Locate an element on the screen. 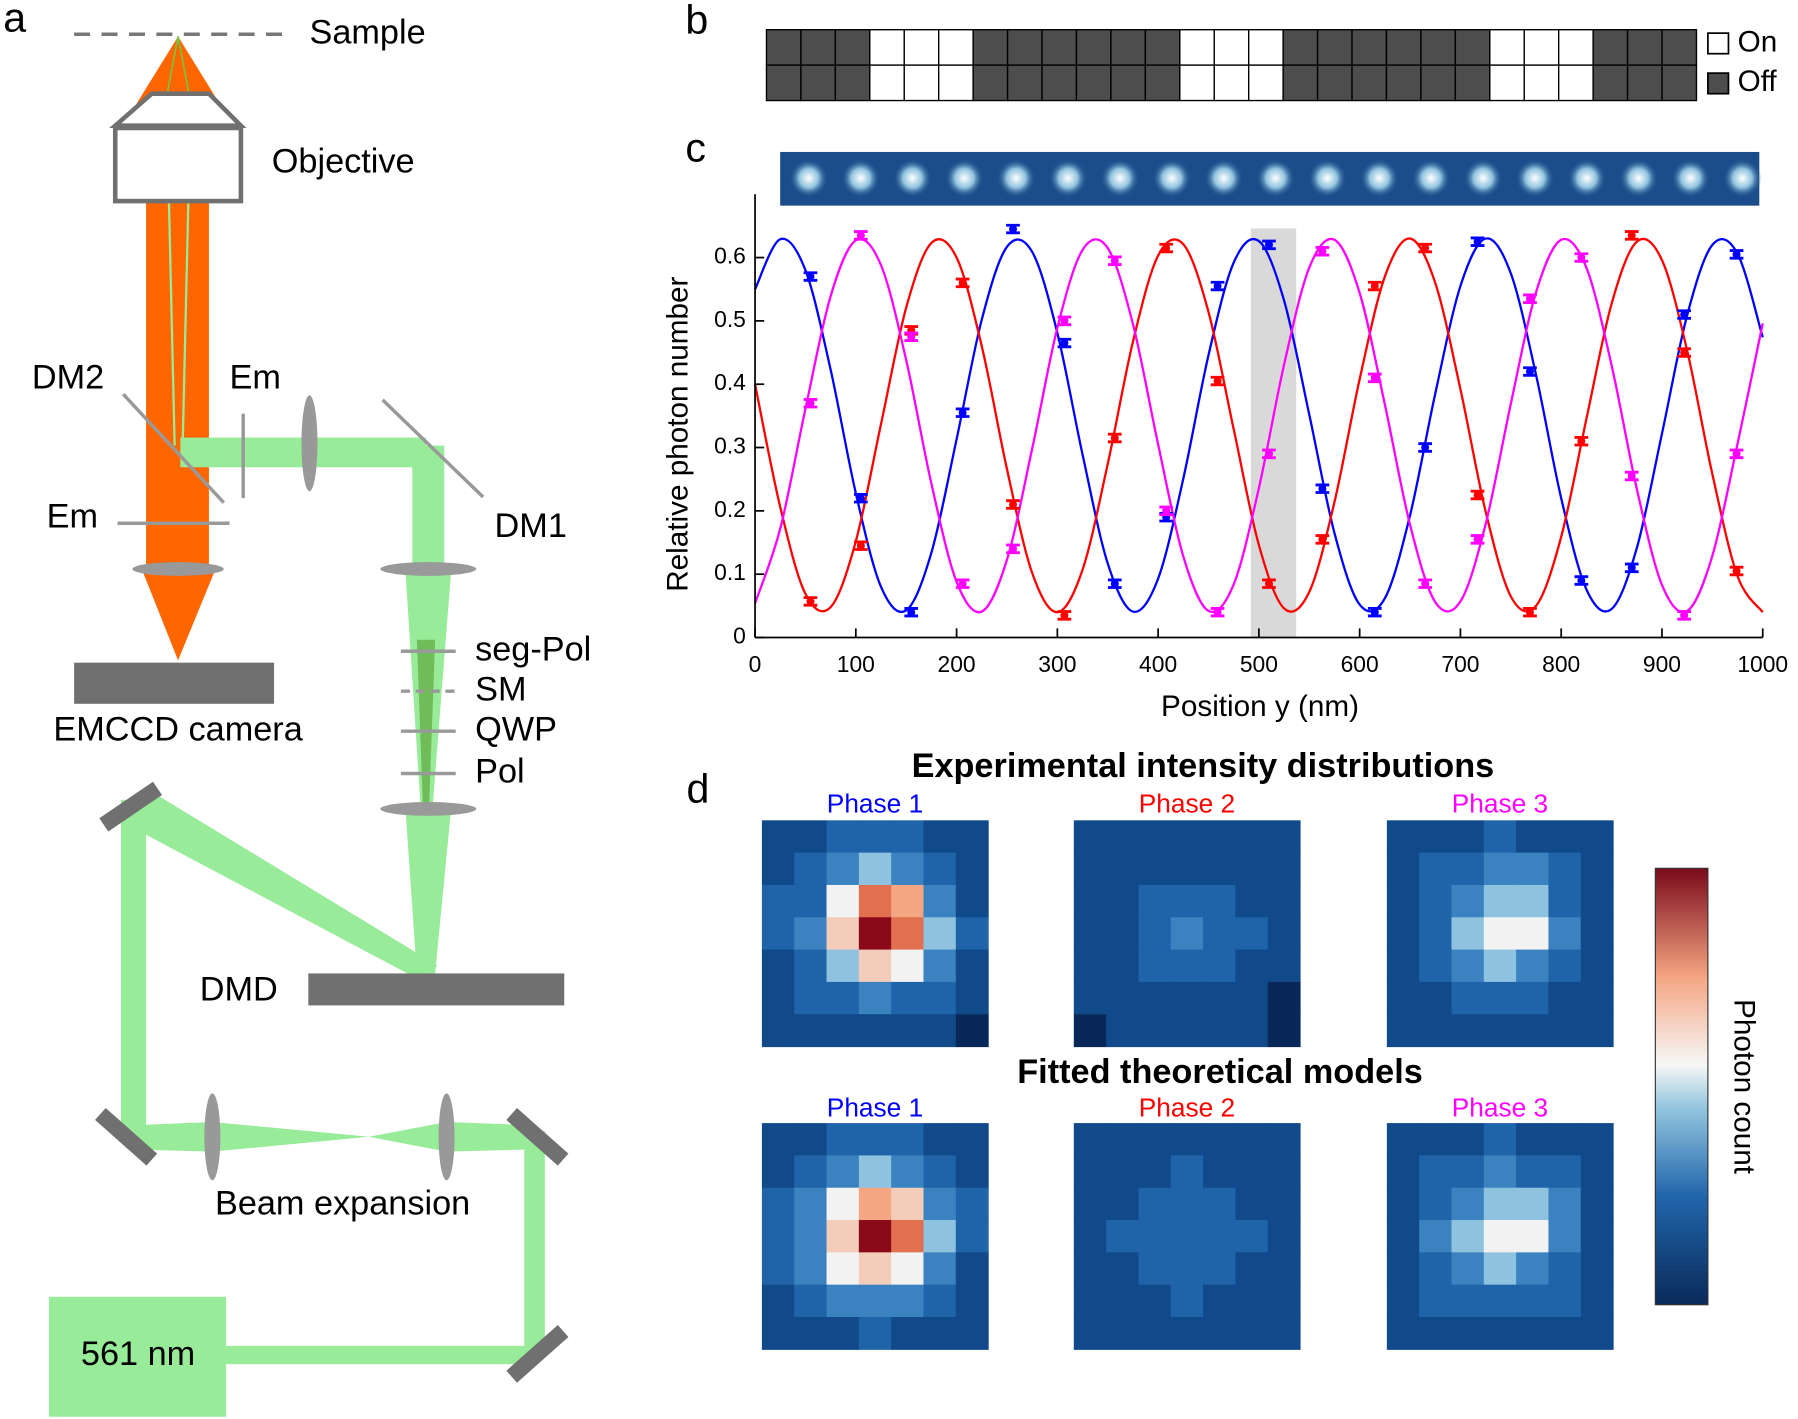 This screenshot has height=1419, width=1798. panel-label: c is located at coordinates (695, 148).